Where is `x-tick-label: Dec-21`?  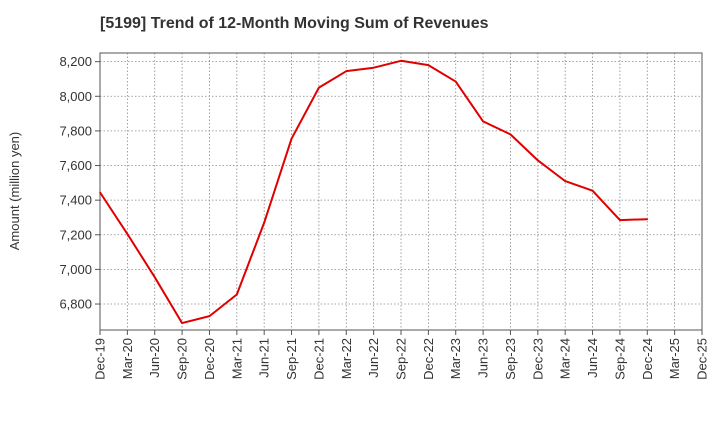
x-tick-label: Dec-21 is located at coordinates (318, 359).